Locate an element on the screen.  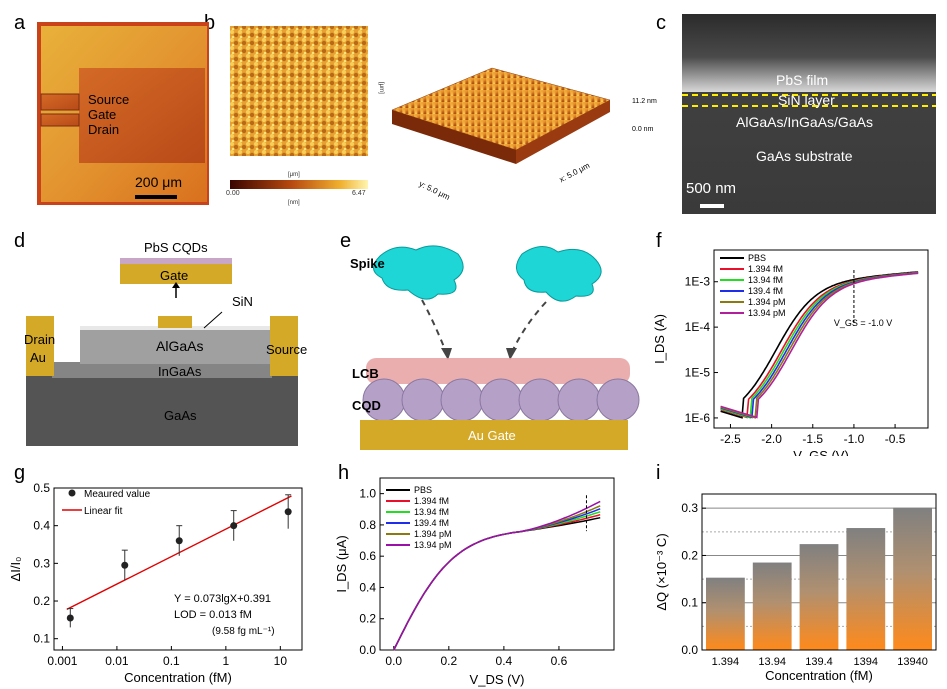
y-tick-label: 0.8 is located at coordinates (367, 525).